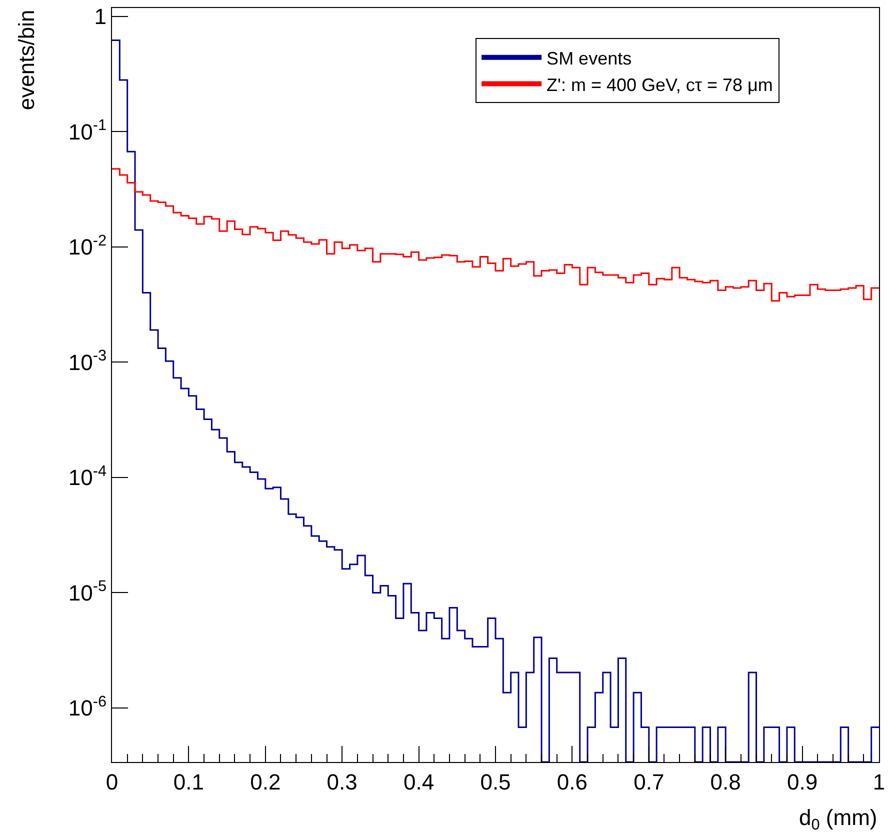 The width and height of the screenshot is (893, 833). Describe the element at coordinates (188, 782) in the screenshot. I see `x-tick-label: 0.1` at that location.